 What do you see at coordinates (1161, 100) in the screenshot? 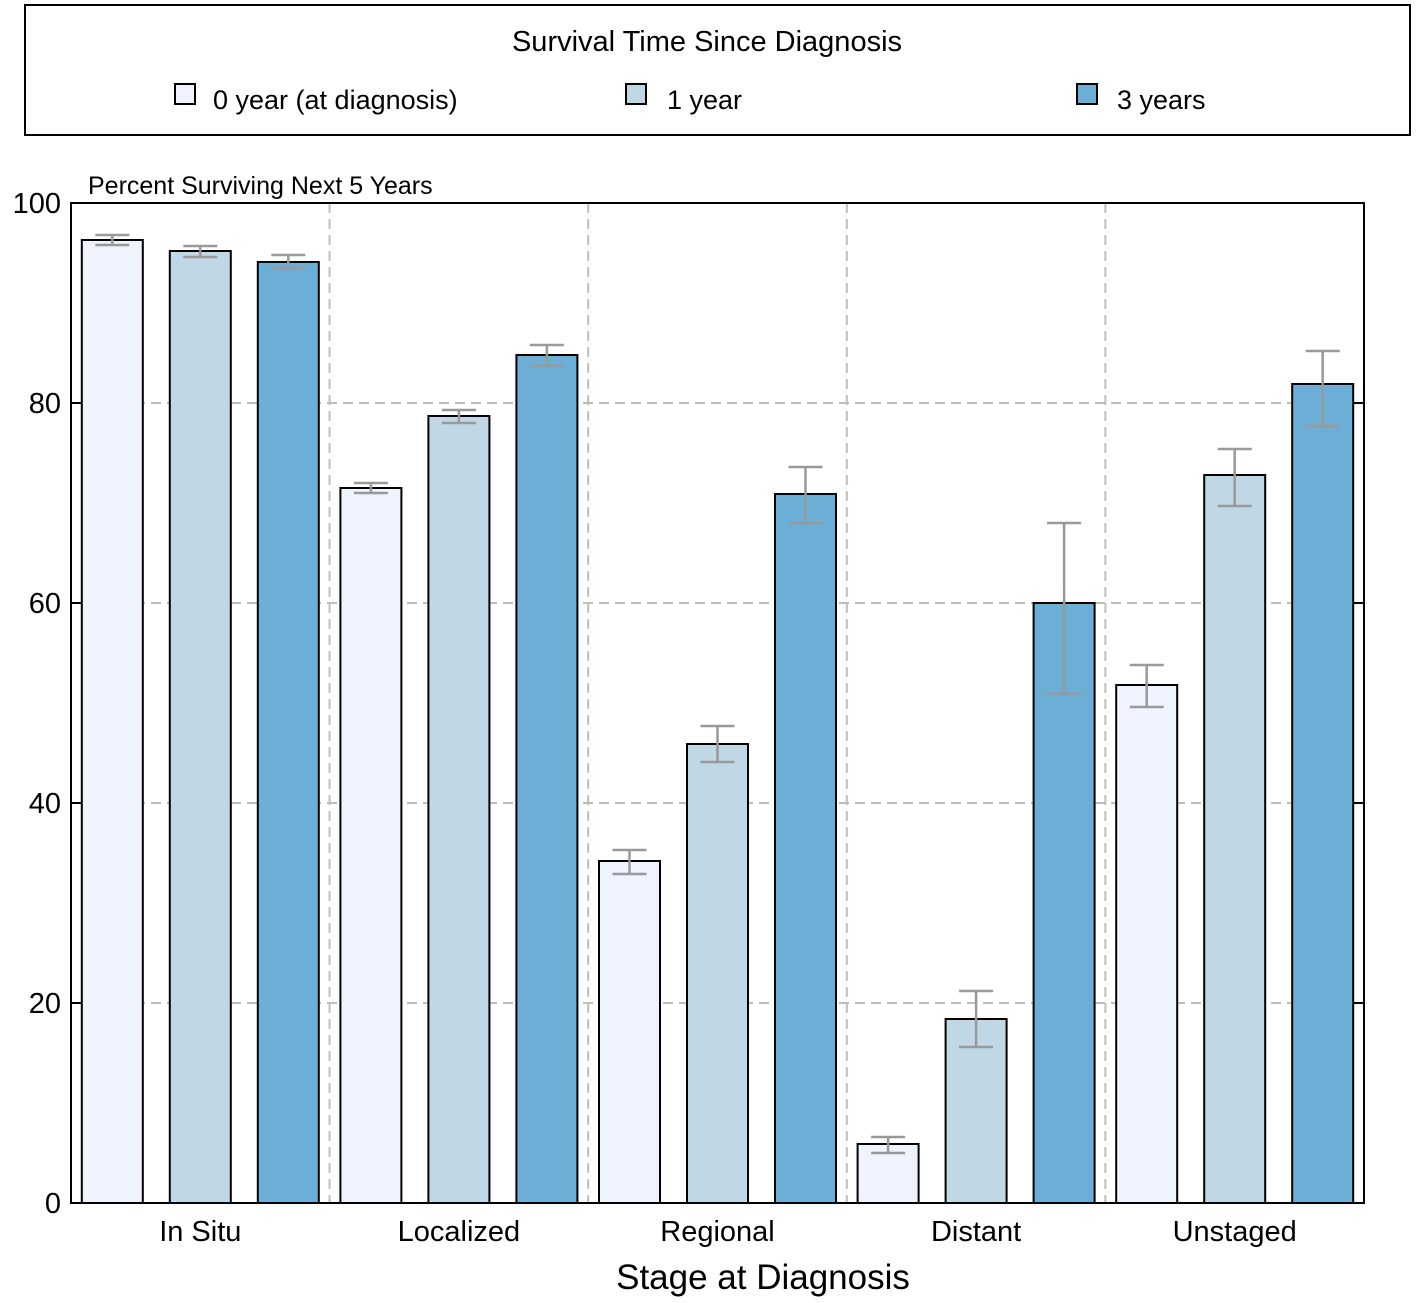
I see `legend-label-2: 3 years` at bounding box center [1161, 100].